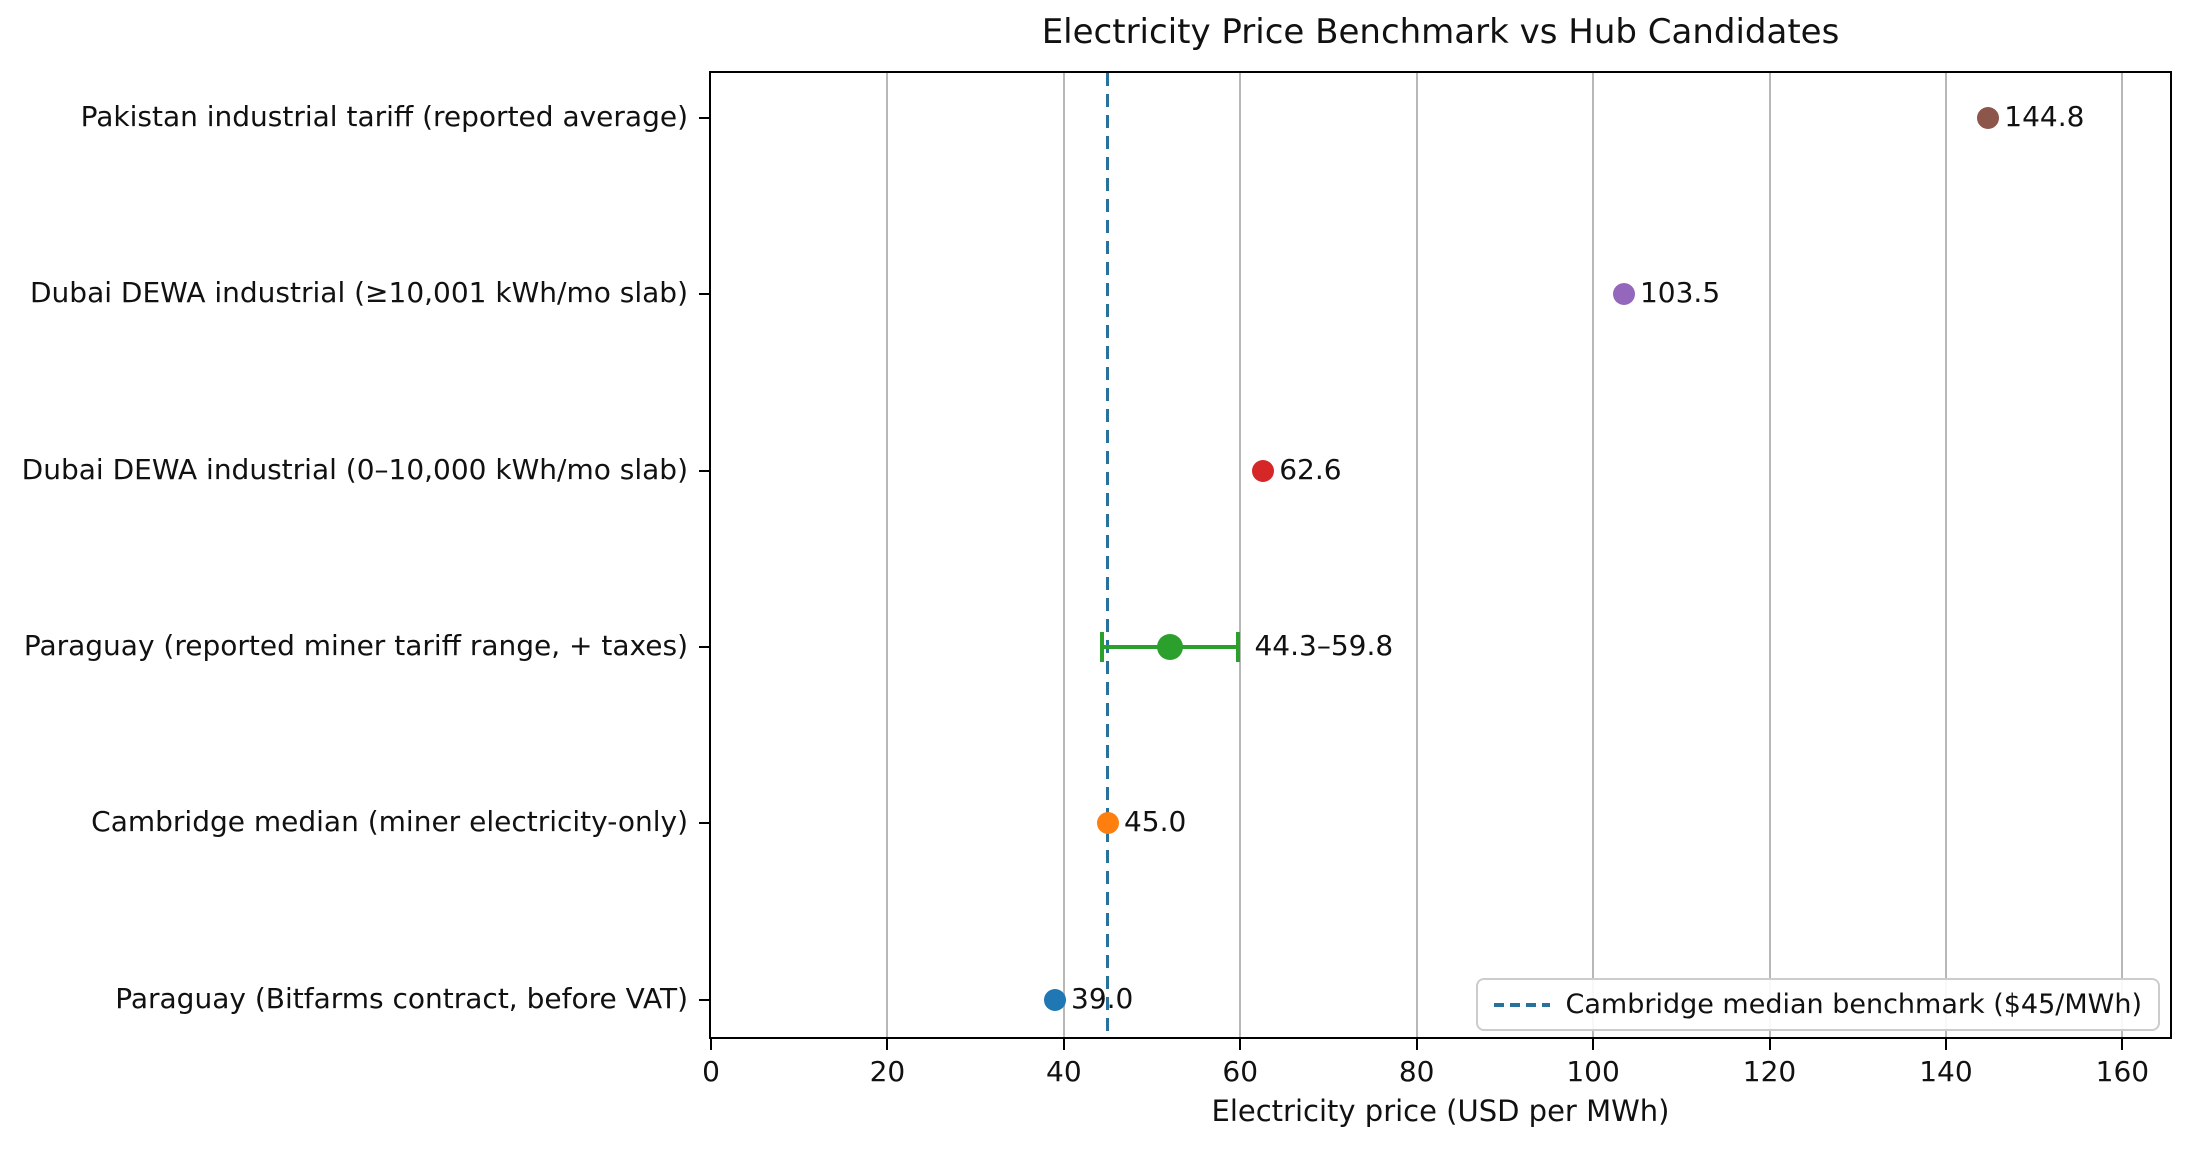 This screenshot has width=2200, height=1160. What do you see at coordinates (1416, 1071) in the screenshot?
I see `x-tick-label: 80` at bounding box center [1416, 1071].